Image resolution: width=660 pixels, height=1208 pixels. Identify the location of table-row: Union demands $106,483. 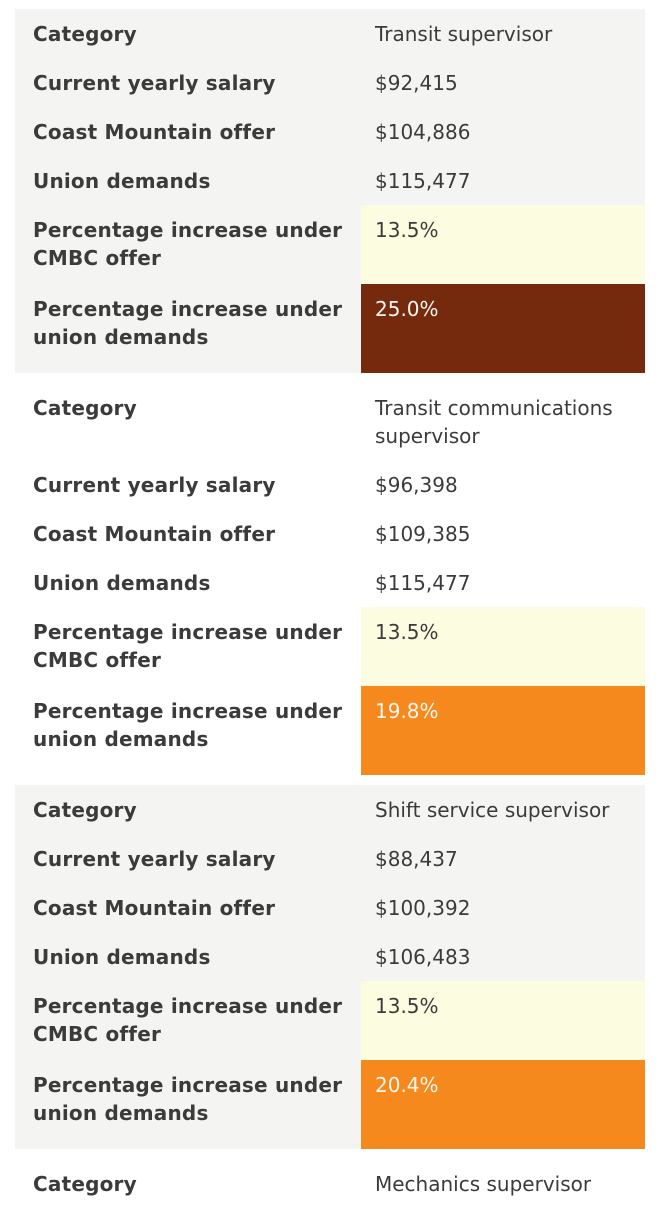
(330, 956).